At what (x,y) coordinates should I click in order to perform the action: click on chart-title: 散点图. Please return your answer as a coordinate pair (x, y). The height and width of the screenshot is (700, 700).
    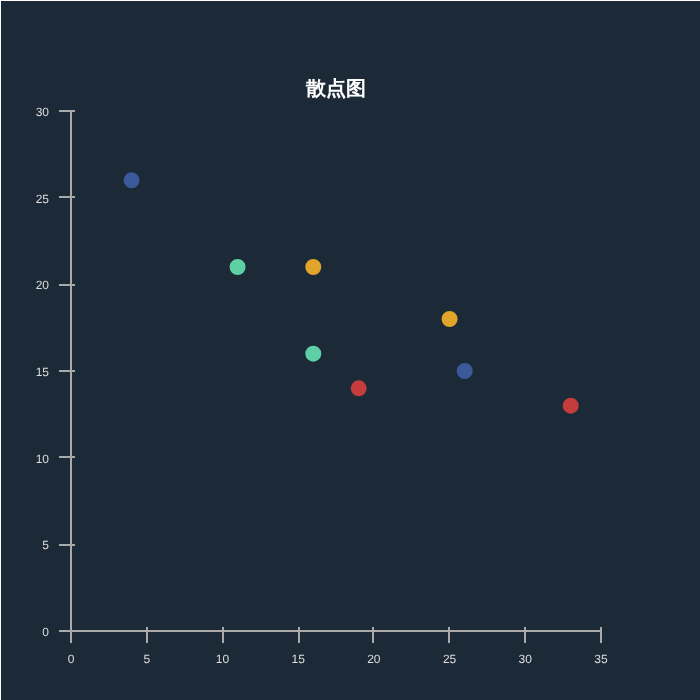
    Looking at the image, I should click on (335, 89).